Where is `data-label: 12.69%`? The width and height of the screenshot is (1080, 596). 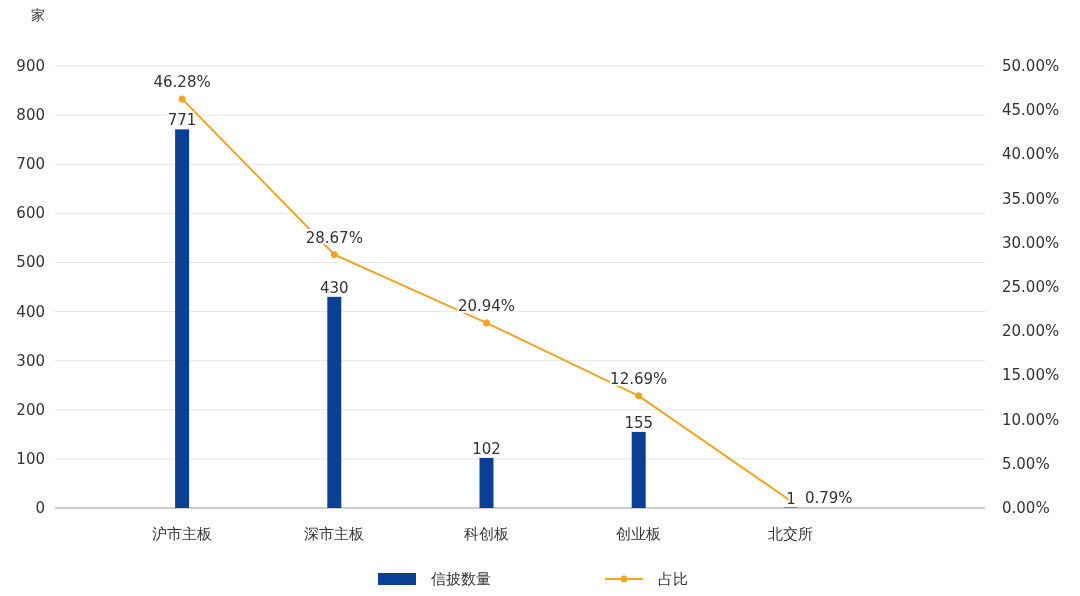
data-label: 12.69% is located at coordinates (639, 378).